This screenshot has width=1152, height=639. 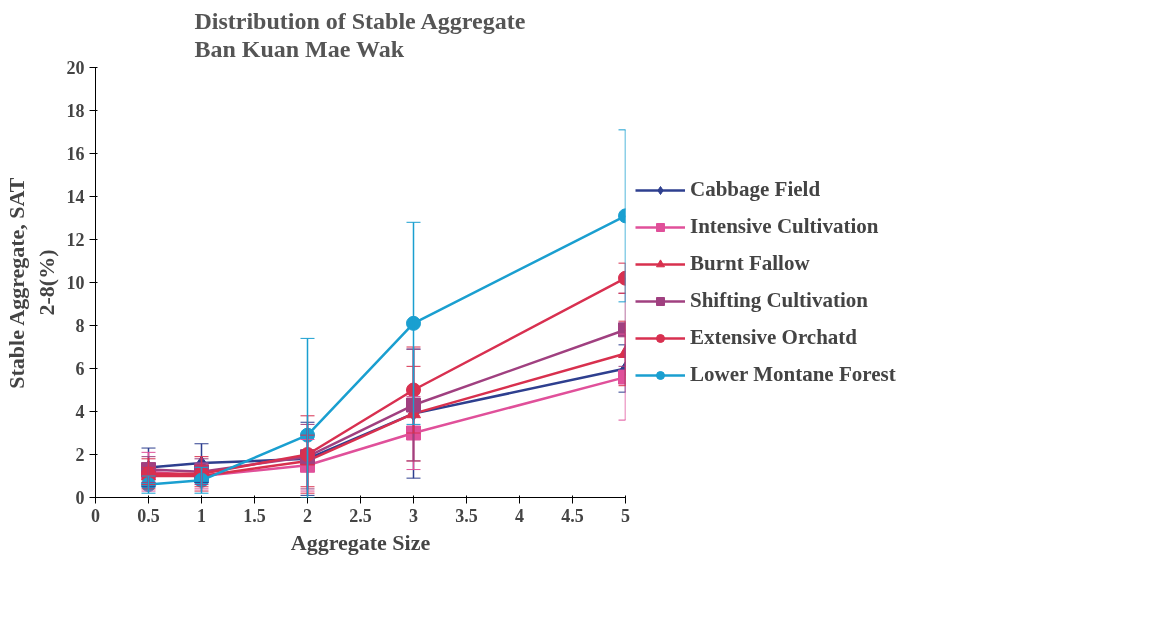 I want to click on x-tick-label: 1, so click(x=201, y=515).